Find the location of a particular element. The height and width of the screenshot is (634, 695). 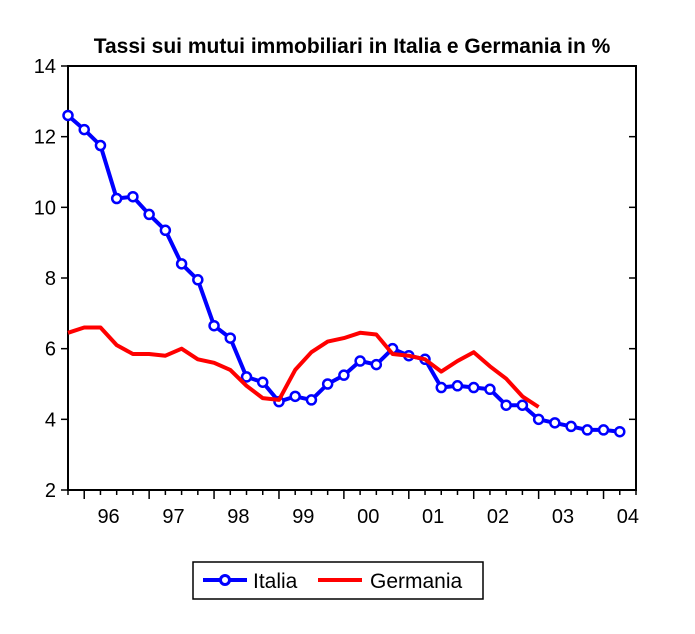

legend-label-italia: Italia is located at coordinates (275, 581).